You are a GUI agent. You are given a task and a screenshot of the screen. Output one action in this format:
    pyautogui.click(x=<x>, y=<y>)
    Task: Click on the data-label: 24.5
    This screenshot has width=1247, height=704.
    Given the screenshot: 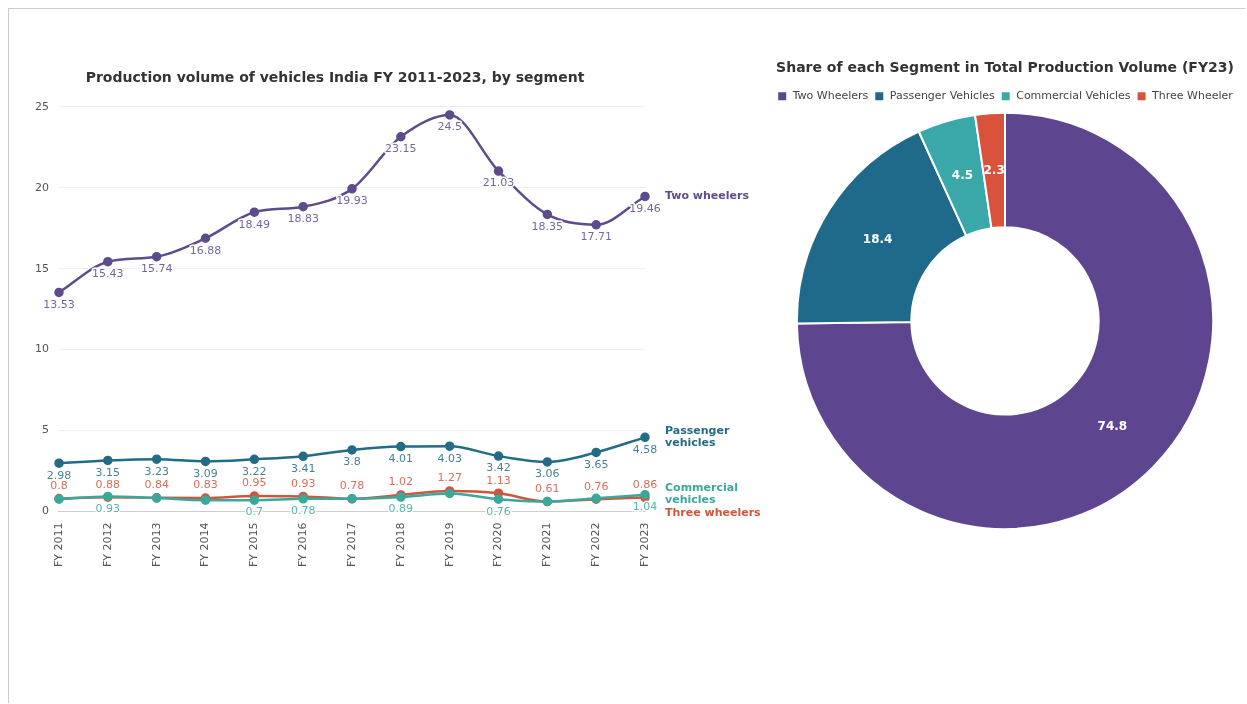 What is the action you would take?
    pyautogui.click(x=449, y=127)
    